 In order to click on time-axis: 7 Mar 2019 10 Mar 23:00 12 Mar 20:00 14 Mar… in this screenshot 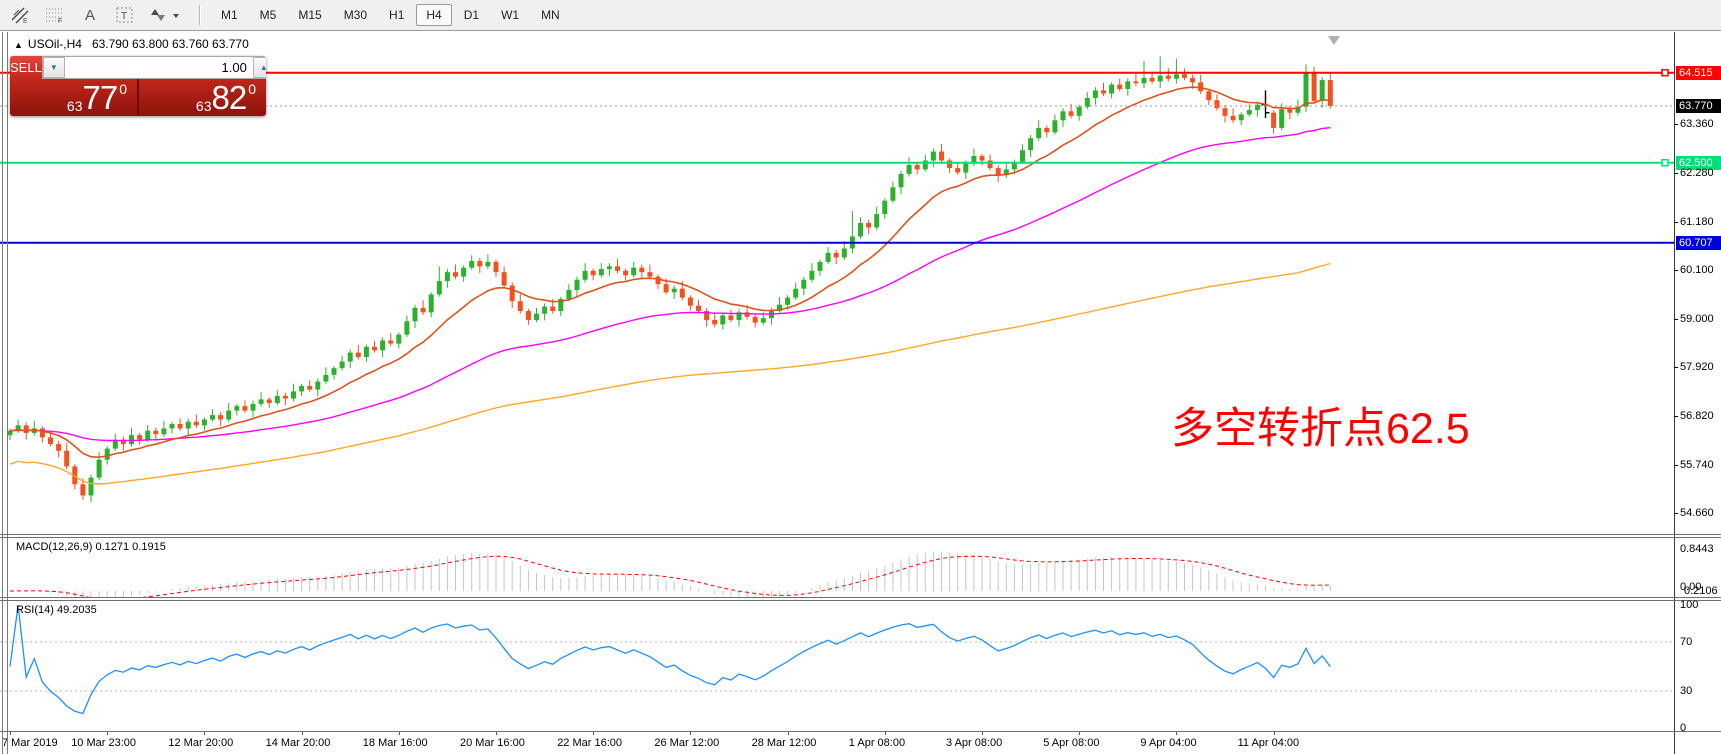, I will do `click(860, 743)`.